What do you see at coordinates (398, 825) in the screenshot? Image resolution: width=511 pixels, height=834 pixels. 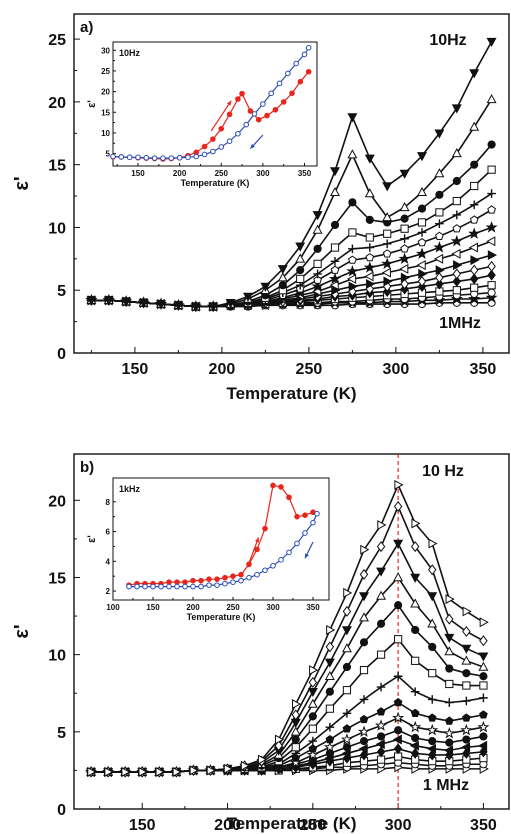 I see `x-tick-label: 300` at bounding box center [398, 825].